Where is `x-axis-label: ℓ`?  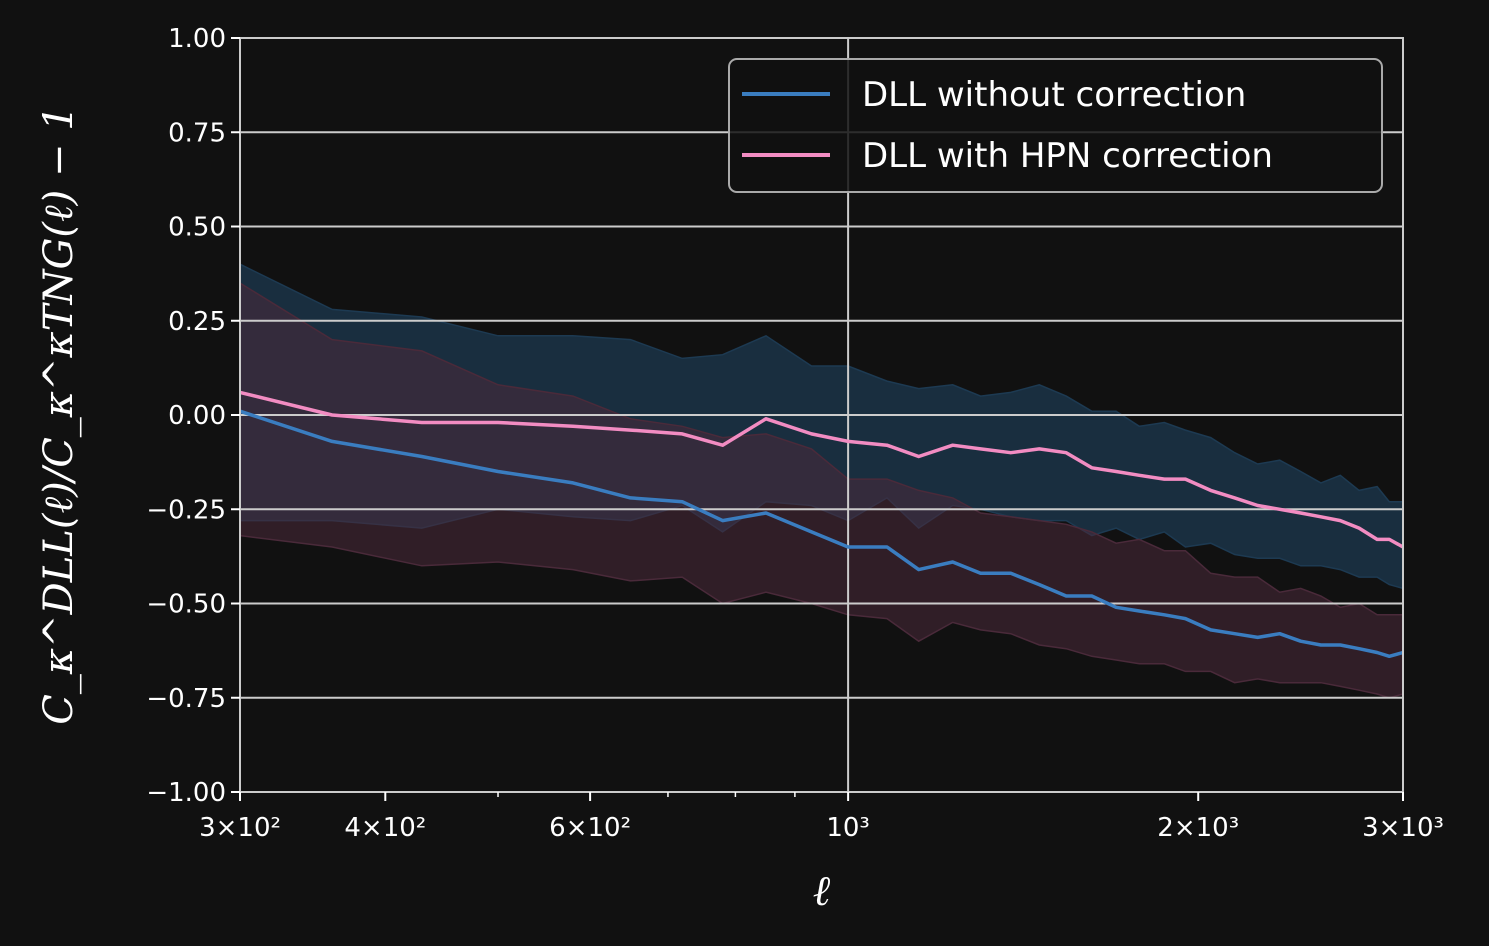
x-axis-label: ℓ is located at coordinates (822, 890).